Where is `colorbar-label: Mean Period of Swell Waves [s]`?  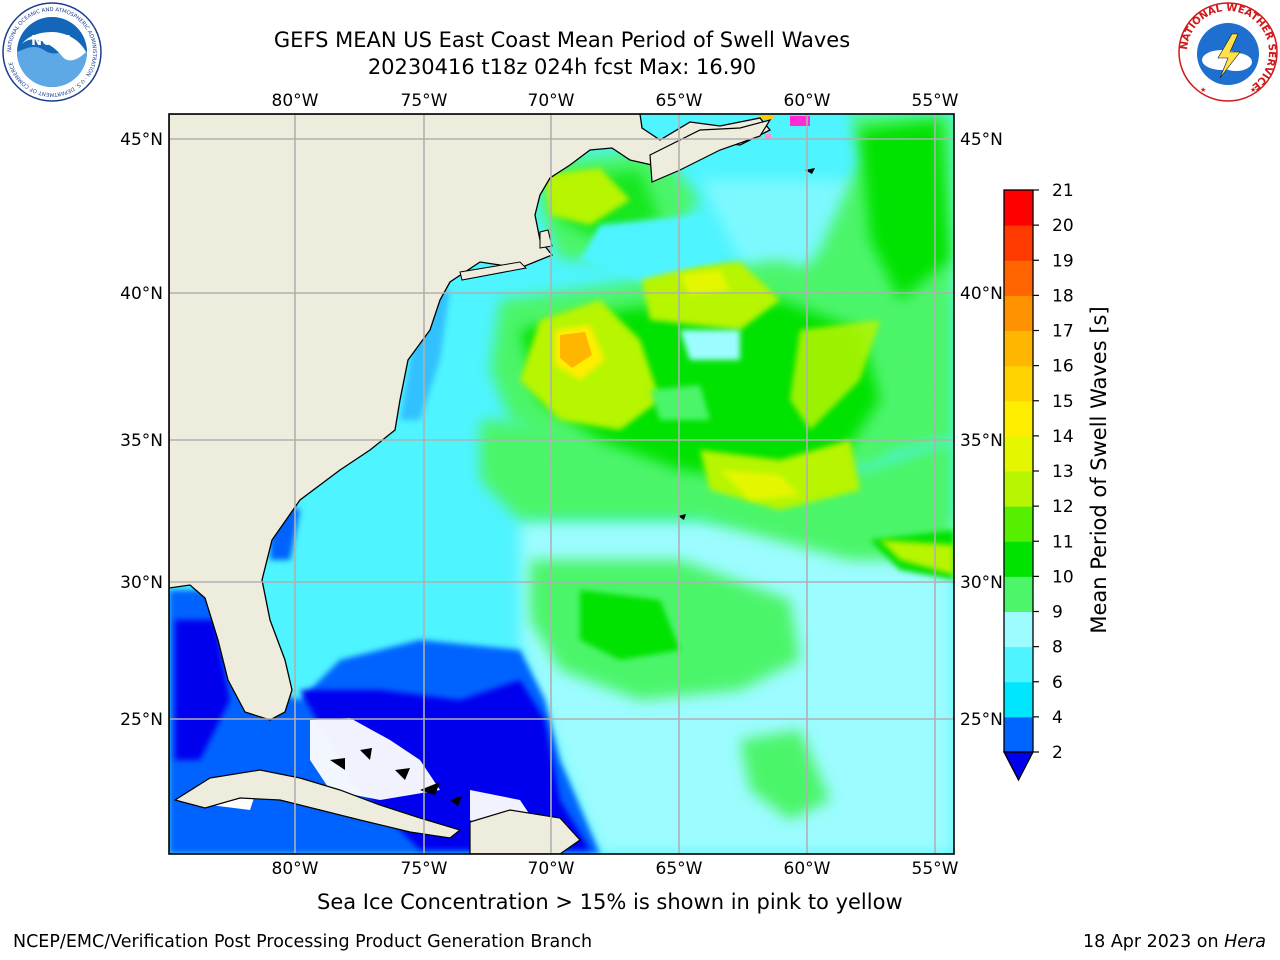 colorbar-label: Mean Period of Swell Waves [s] is located at coordinates (1099, 469).